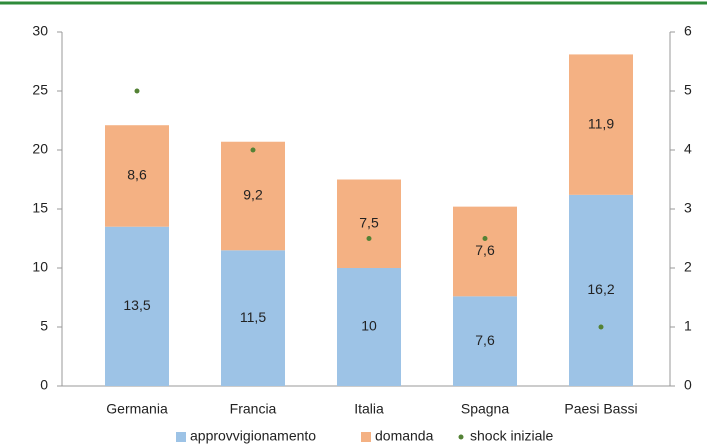 This screenshot has height=448, width=707. I want to click on value-label: 9,2, so click(253, 195).